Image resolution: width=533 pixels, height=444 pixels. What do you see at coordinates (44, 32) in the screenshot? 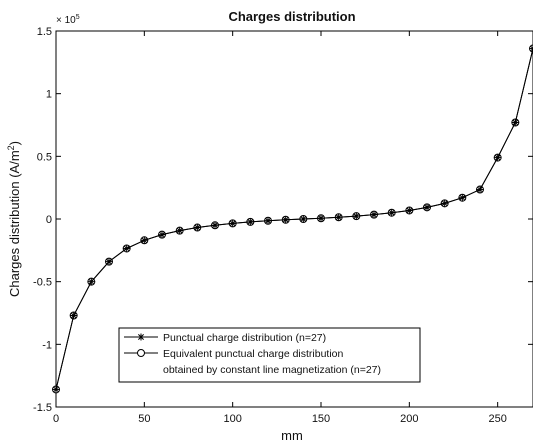
I see `y-tick-label: 1.5` at bounding box center [44, 32].